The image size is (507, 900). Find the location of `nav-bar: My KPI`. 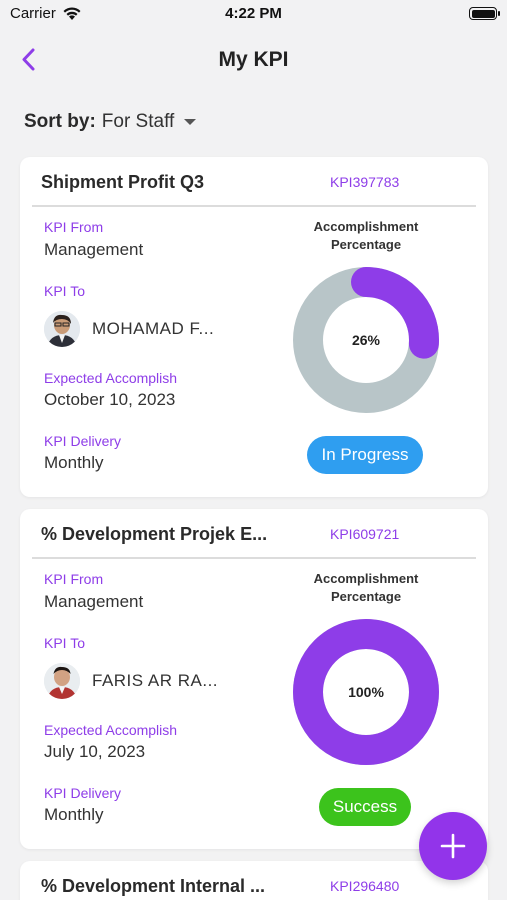

nav-bar: My KPI is located at coordinates (253, 60).